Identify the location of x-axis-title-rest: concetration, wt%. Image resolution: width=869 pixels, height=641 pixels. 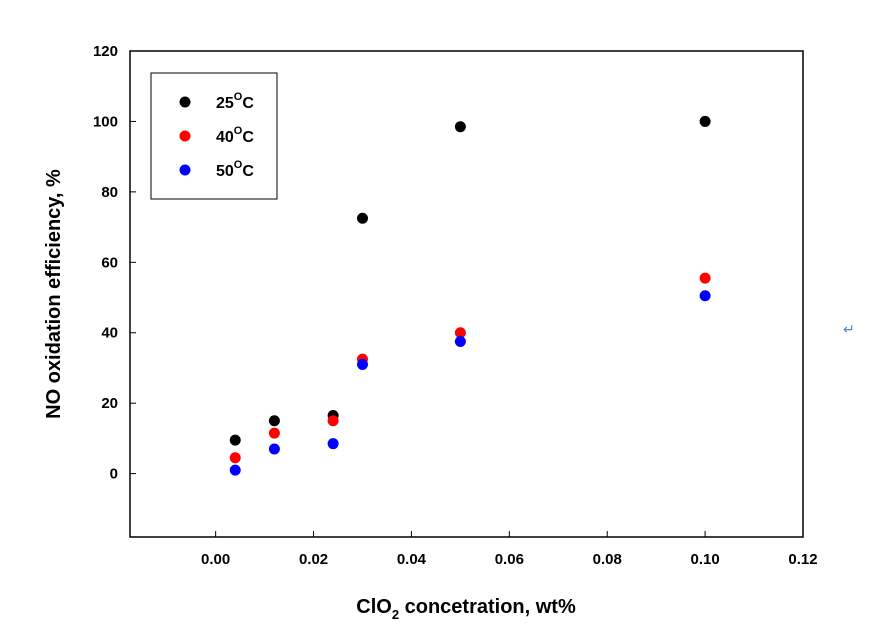
(487, 607).